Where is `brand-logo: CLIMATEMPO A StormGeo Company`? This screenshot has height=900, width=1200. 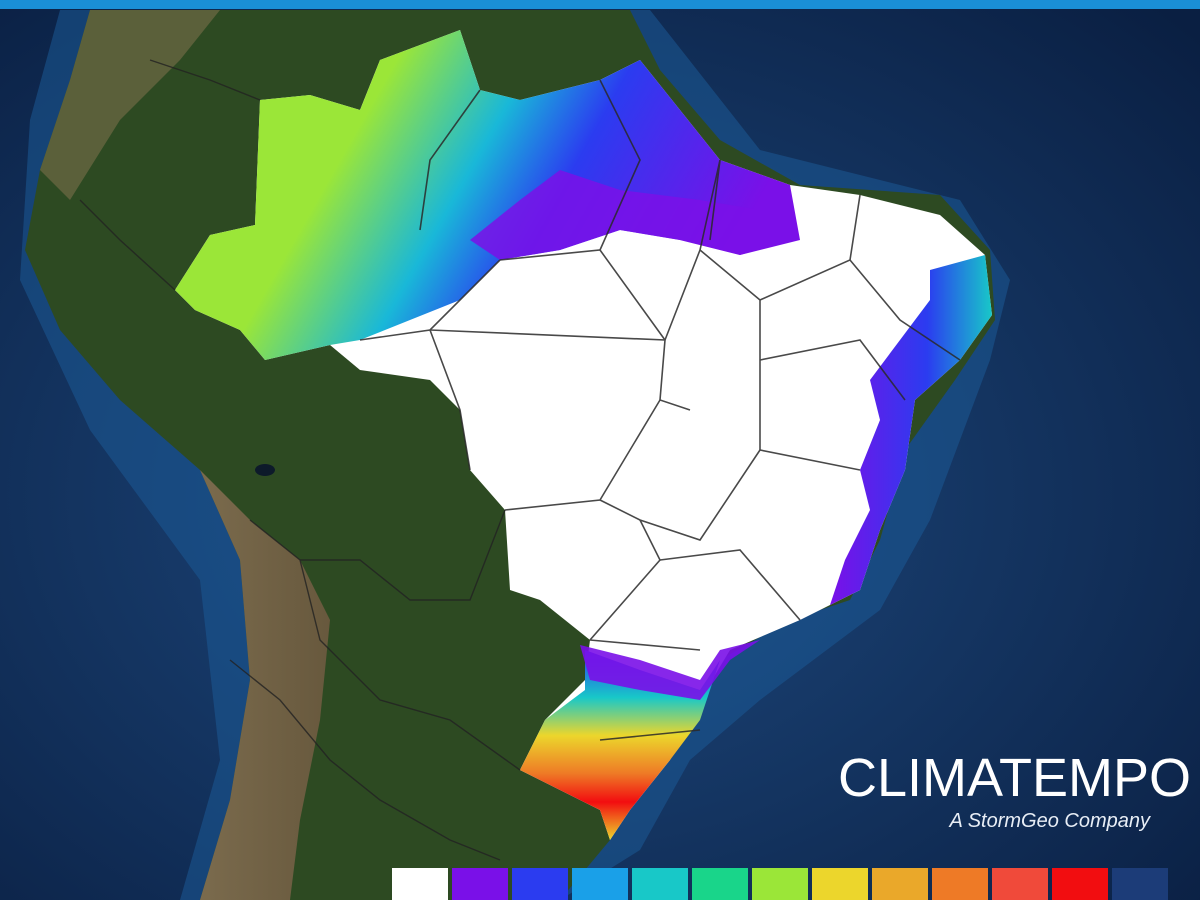 brand-logo: CLIMATEMPO A StormGeo Company is located at coordinates (1015, 790).